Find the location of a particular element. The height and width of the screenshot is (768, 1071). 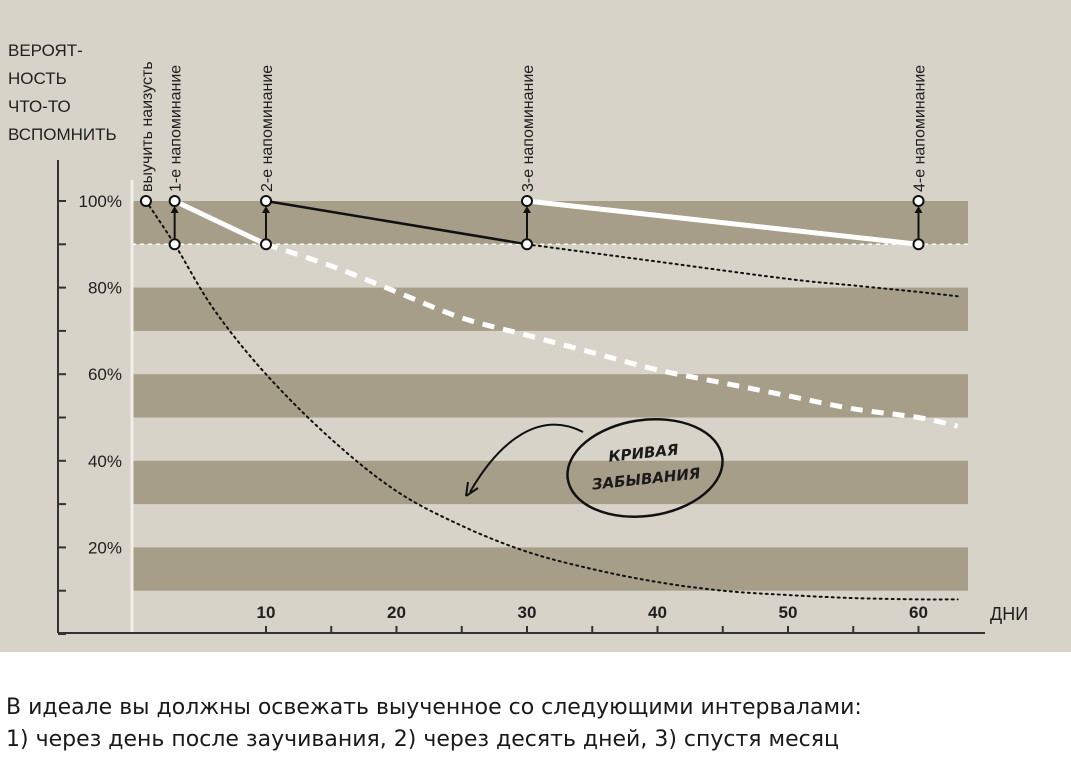

x-axis-label: ДНИ is located at coordinates (1009, 614).